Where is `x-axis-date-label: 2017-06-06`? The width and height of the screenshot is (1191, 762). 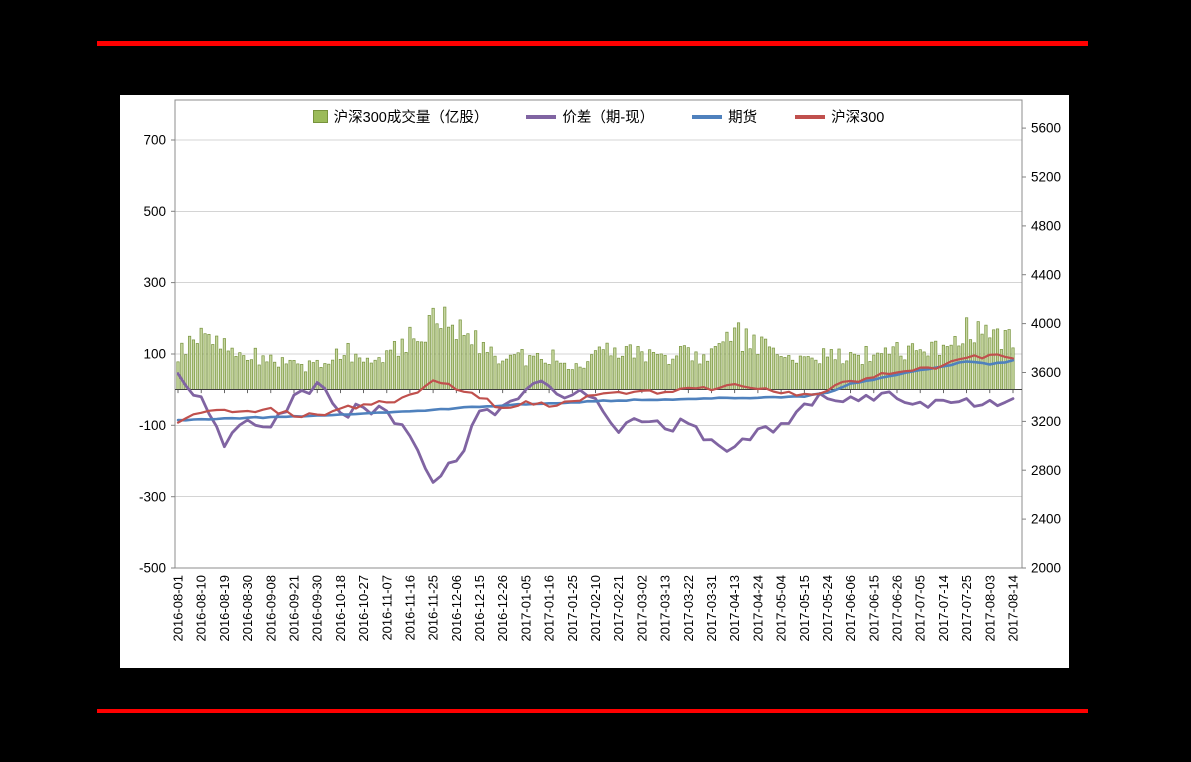 x-axis-date-label: 2017-06-06 is located at coordinates (850, 608).